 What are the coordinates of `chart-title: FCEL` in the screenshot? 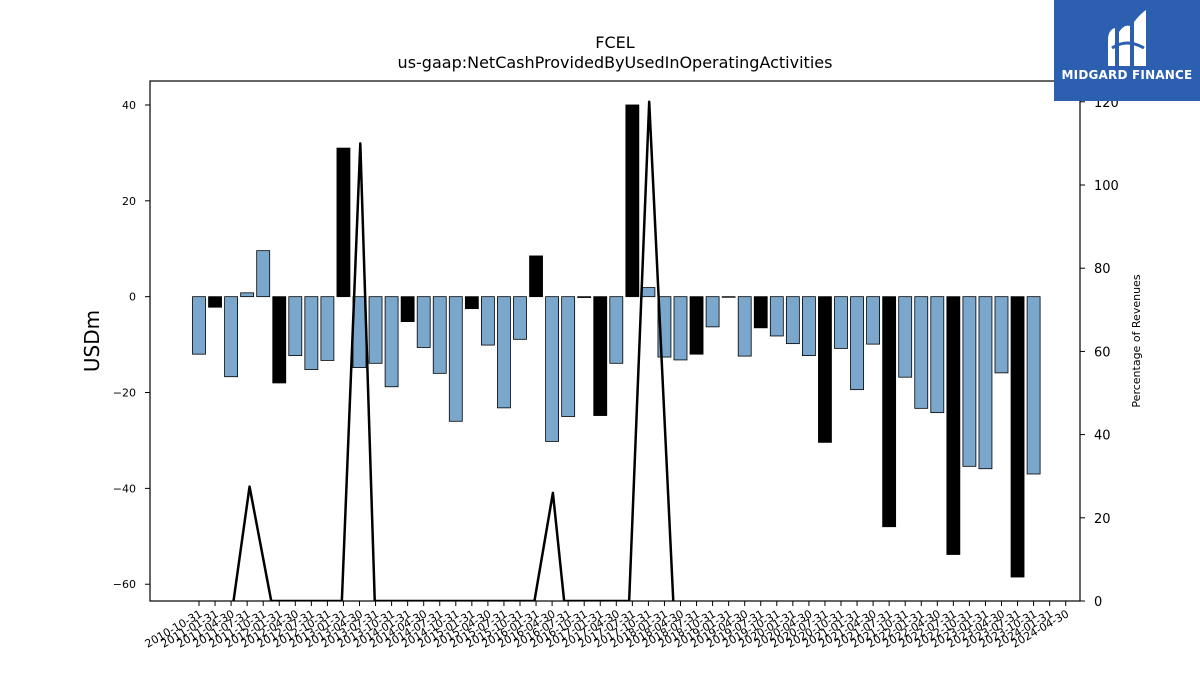 It's located at (614, 42).